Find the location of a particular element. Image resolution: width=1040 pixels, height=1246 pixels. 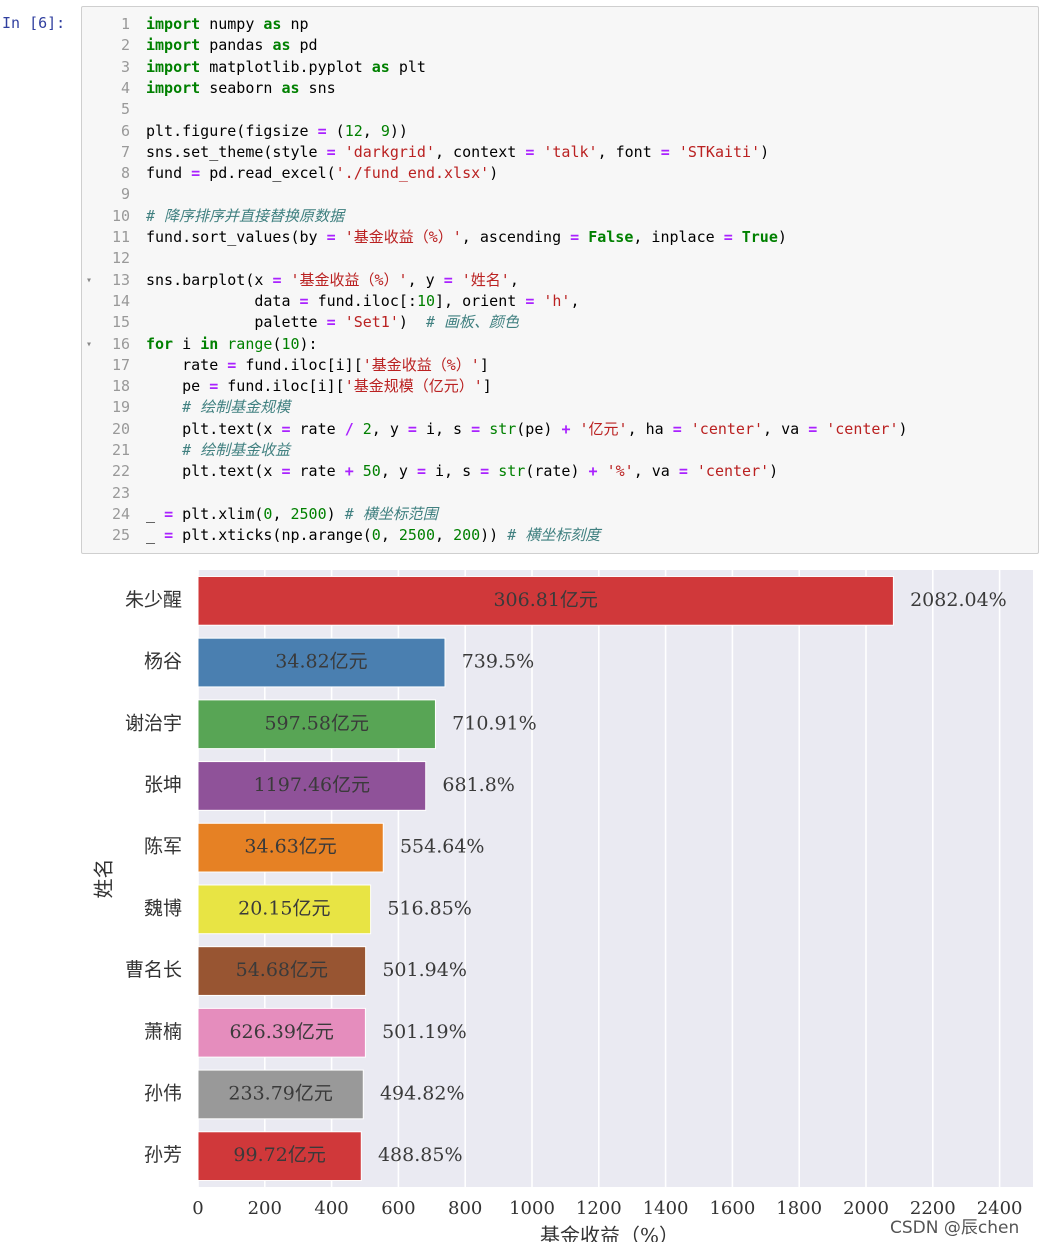

line-number: 22 is located at coordinates (120, 471).